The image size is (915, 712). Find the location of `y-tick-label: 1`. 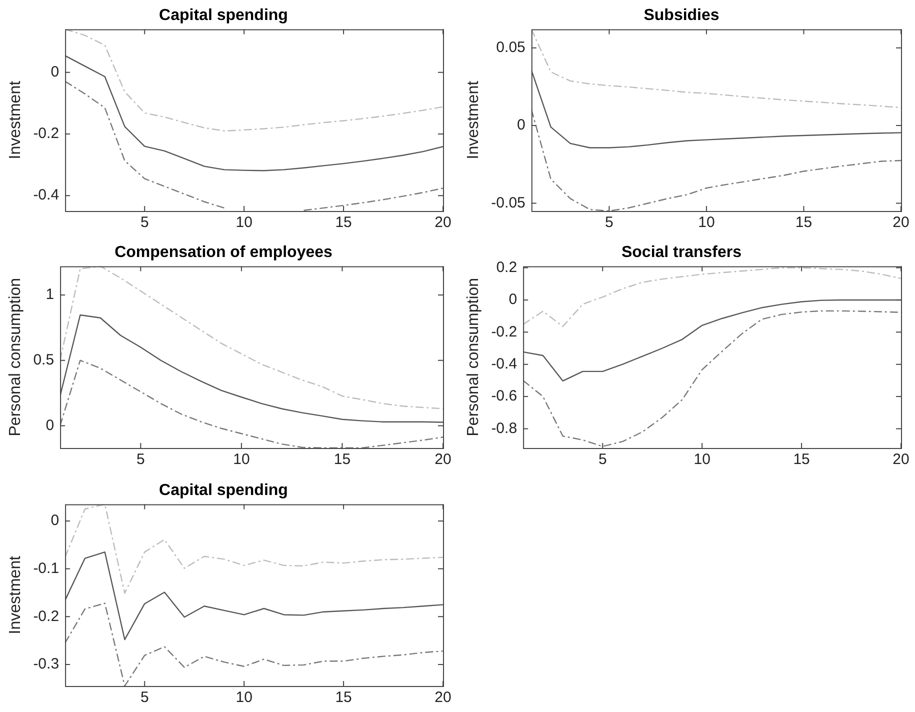

y-tick-label: 1 is located at coordinates (50, 295).